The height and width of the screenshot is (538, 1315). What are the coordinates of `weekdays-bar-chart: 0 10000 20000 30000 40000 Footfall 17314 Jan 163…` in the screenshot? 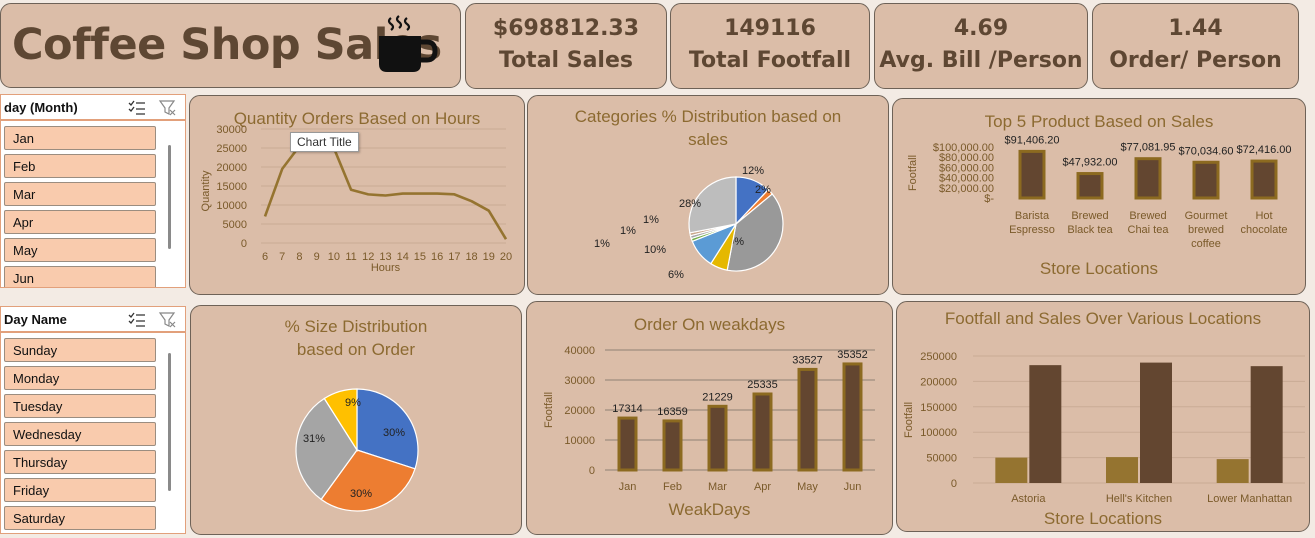 It's located at (709, 419).